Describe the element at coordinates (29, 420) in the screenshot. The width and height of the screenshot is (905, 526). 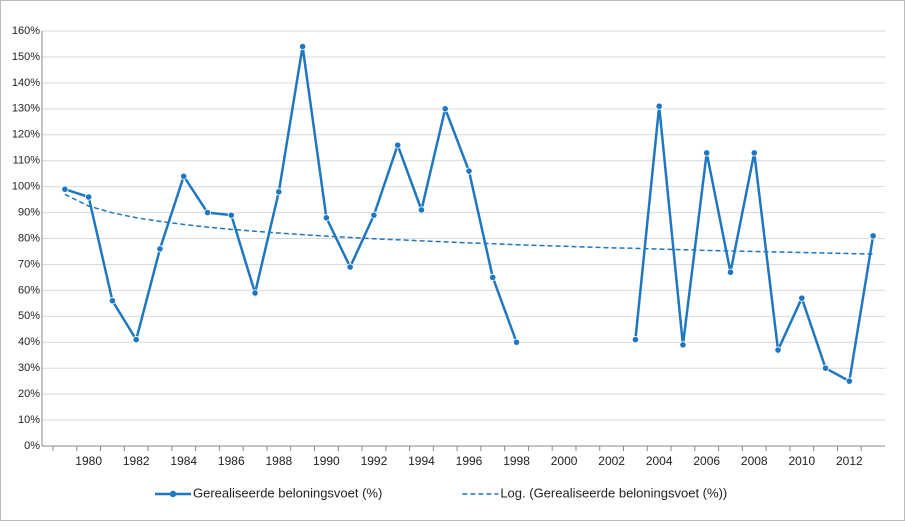
I see `y-tick-label: 10%` at that location.